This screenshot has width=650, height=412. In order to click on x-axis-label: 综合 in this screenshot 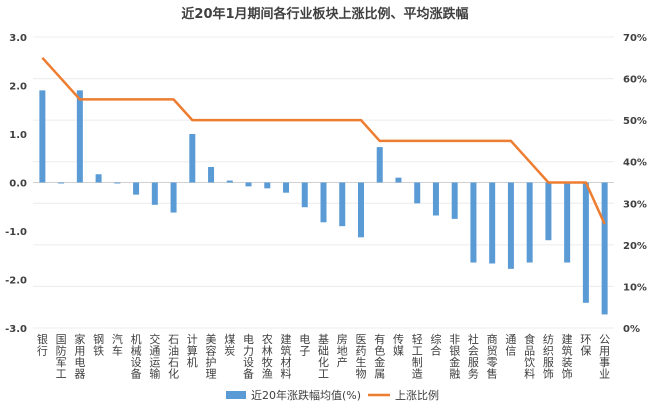, I will do `click(435, 345)`.